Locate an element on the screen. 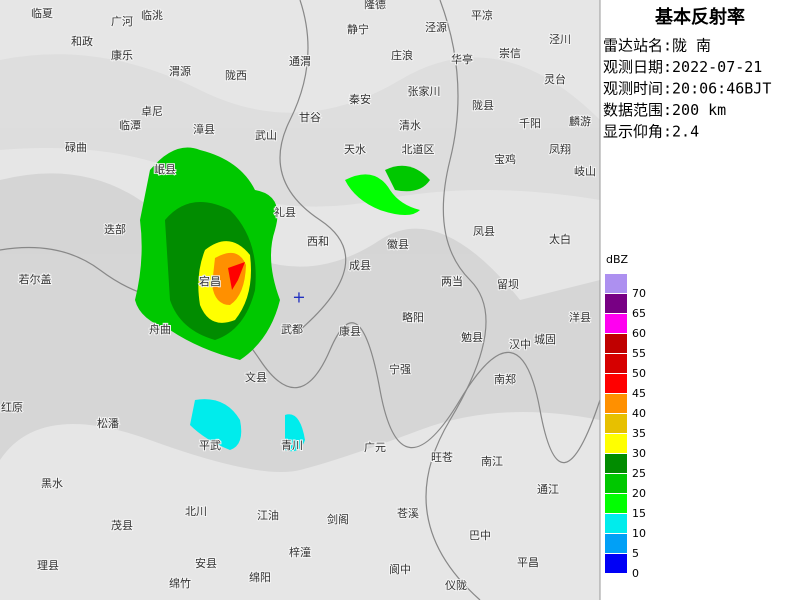  place-label: 江油 is located at coordinates (268, 515).